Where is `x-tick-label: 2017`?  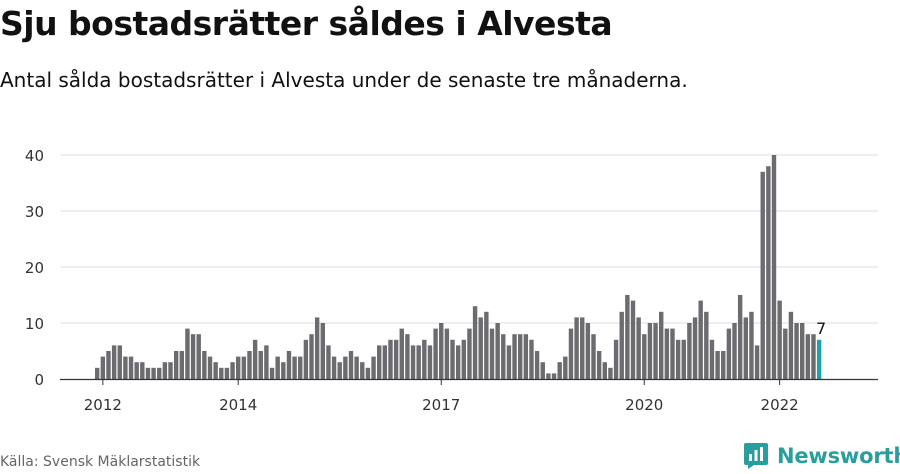
x-tick-label: 2017 is located at coordinates (441, 405).